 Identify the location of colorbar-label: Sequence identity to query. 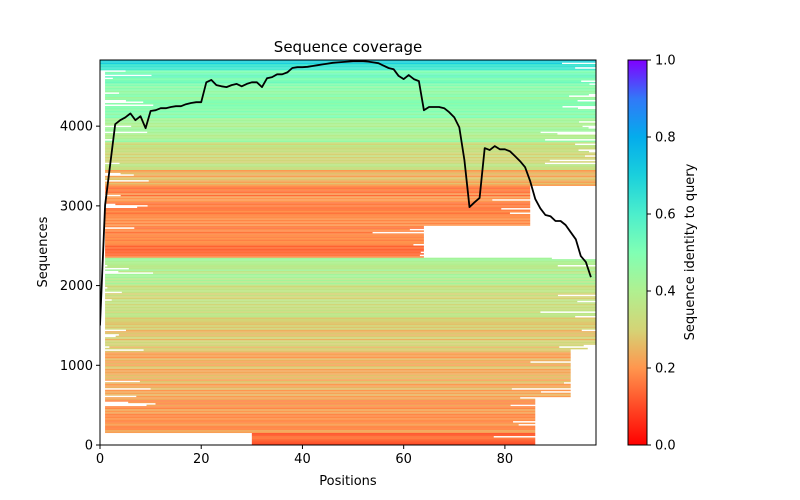
(690, 251).